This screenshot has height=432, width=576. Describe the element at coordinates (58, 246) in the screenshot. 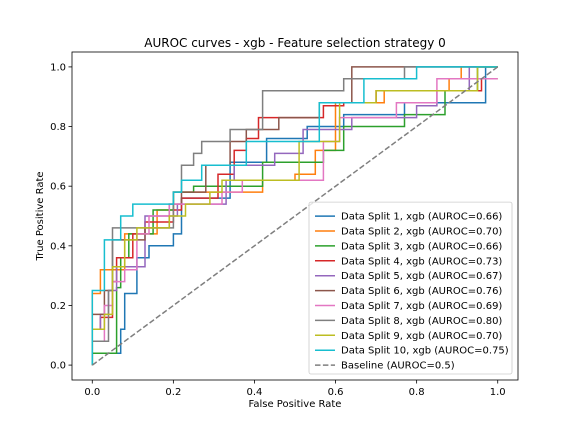

I see `y-tick-label: 0.4` at that location.